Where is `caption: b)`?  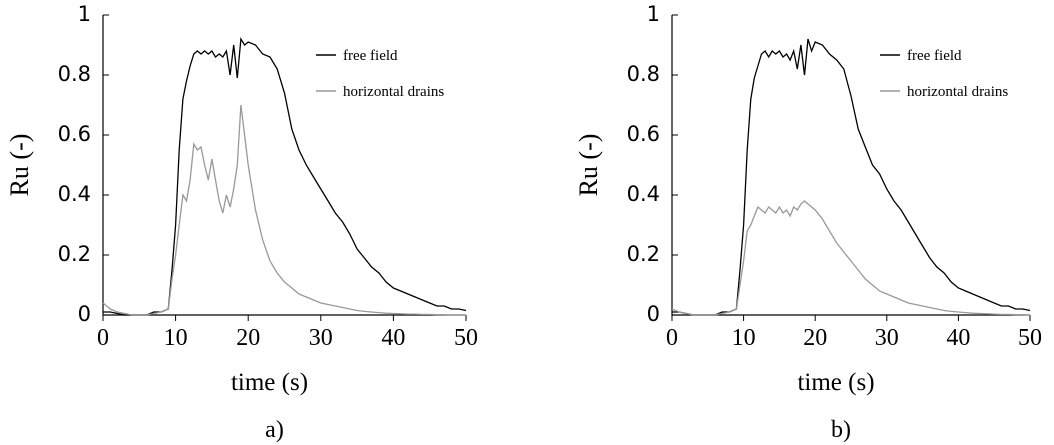
caption: b) is located at coordinates (841, 430).